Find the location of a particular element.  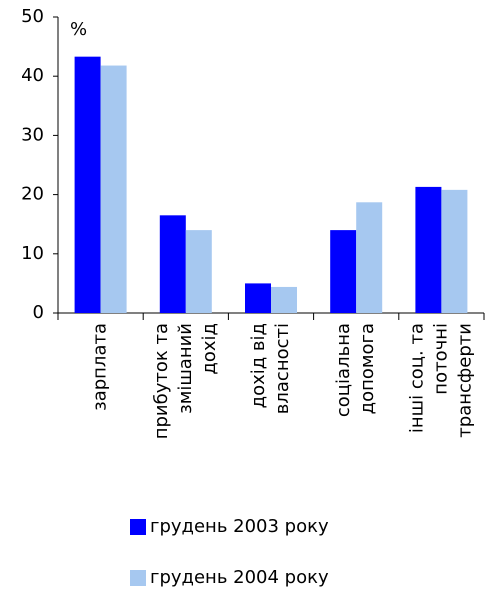

x-tick-label: дохід від is located at coordinates (258, 365).